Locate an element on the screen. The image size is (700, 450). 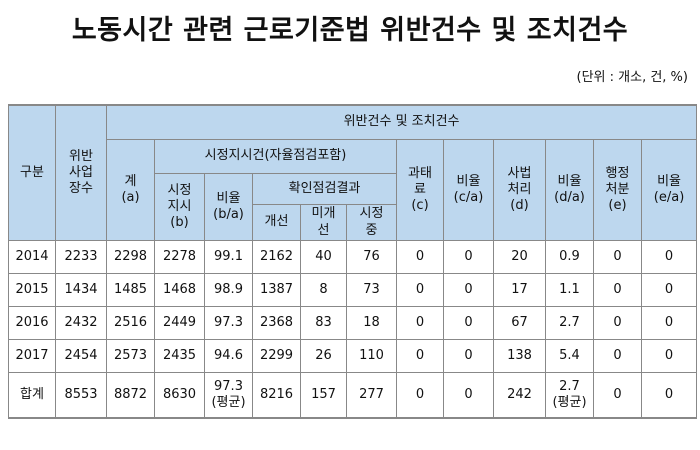
cell-ratio-da: 2.7 (평균) is located at coordinates (569, 395).